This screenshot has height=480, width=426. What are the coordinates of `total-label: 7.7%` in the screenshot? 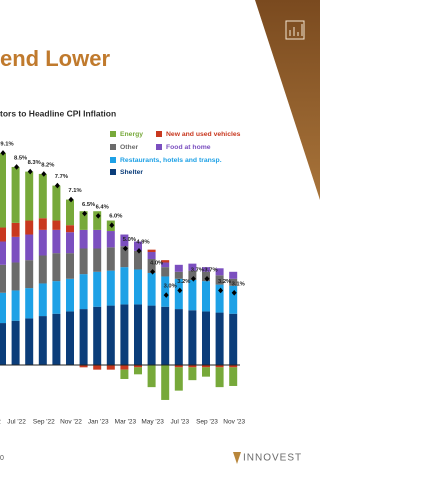 It's located at (61, 177).